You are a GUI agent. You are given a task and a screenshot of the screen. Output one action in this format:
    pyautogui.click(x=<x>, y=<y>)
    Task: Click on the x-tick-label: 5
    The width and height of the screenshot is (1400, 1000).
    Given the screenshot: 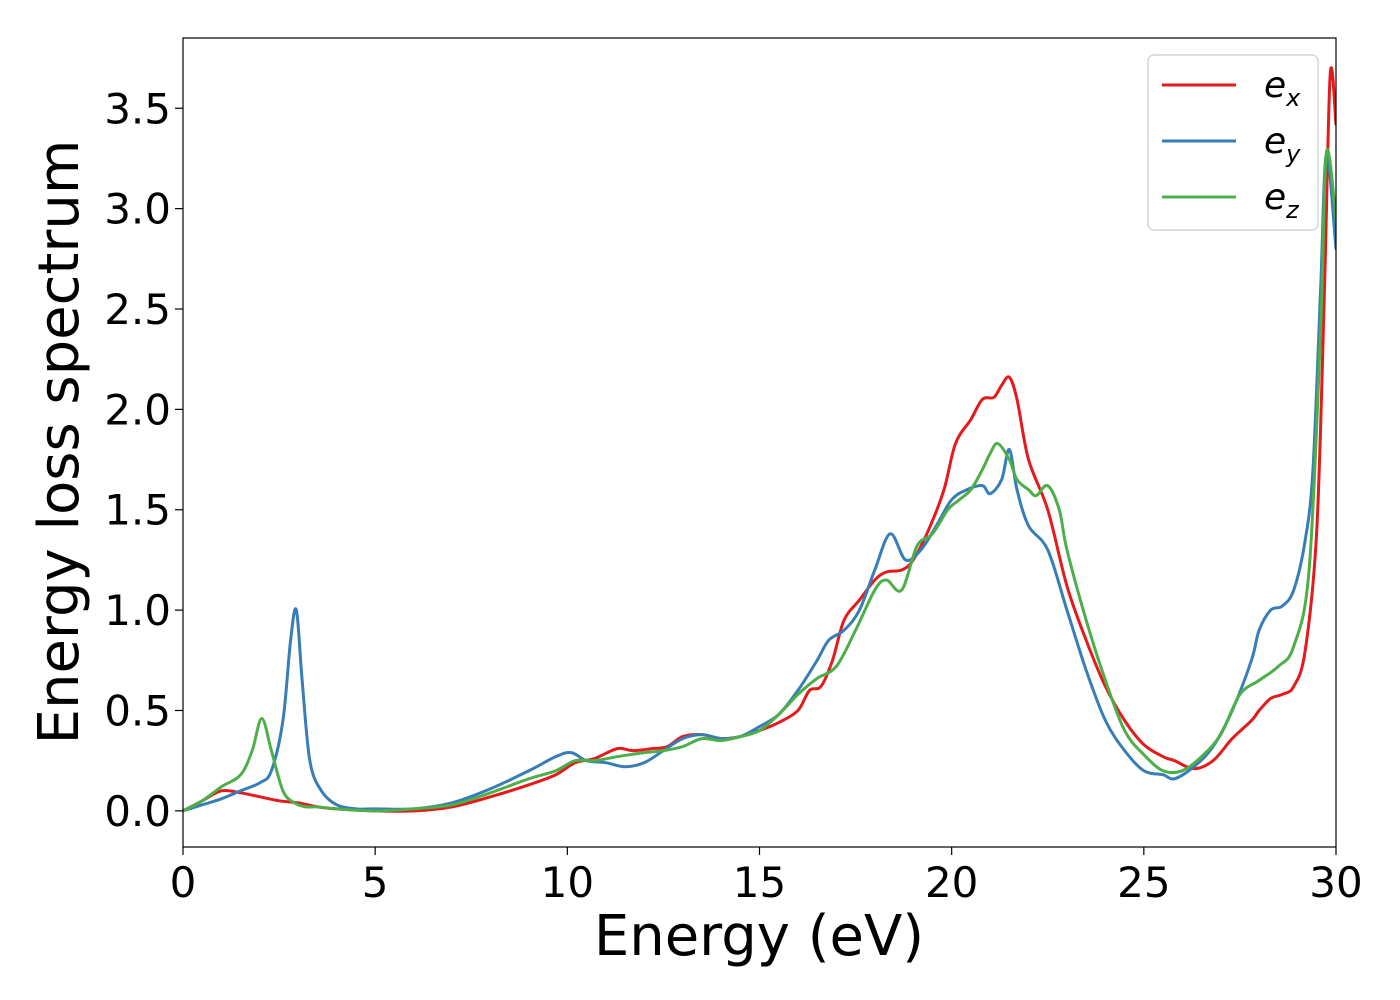 What is the action you would take?
    pyautogui.click(x=375, y=882)
    